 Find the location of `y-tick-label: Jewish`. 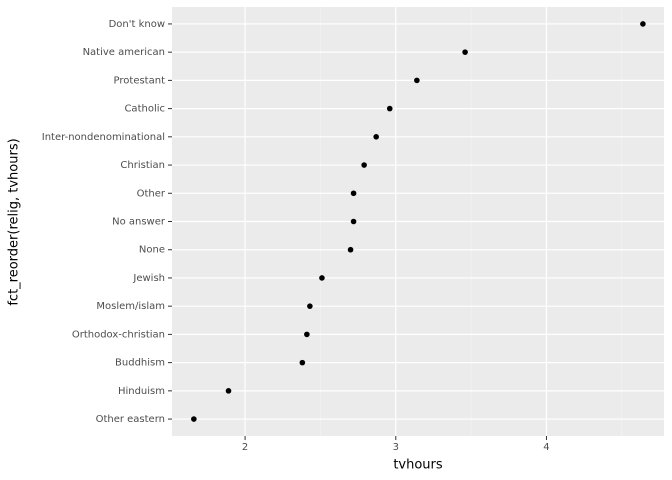

y-tick-label: Jewish is located at coordinates (148, 278).